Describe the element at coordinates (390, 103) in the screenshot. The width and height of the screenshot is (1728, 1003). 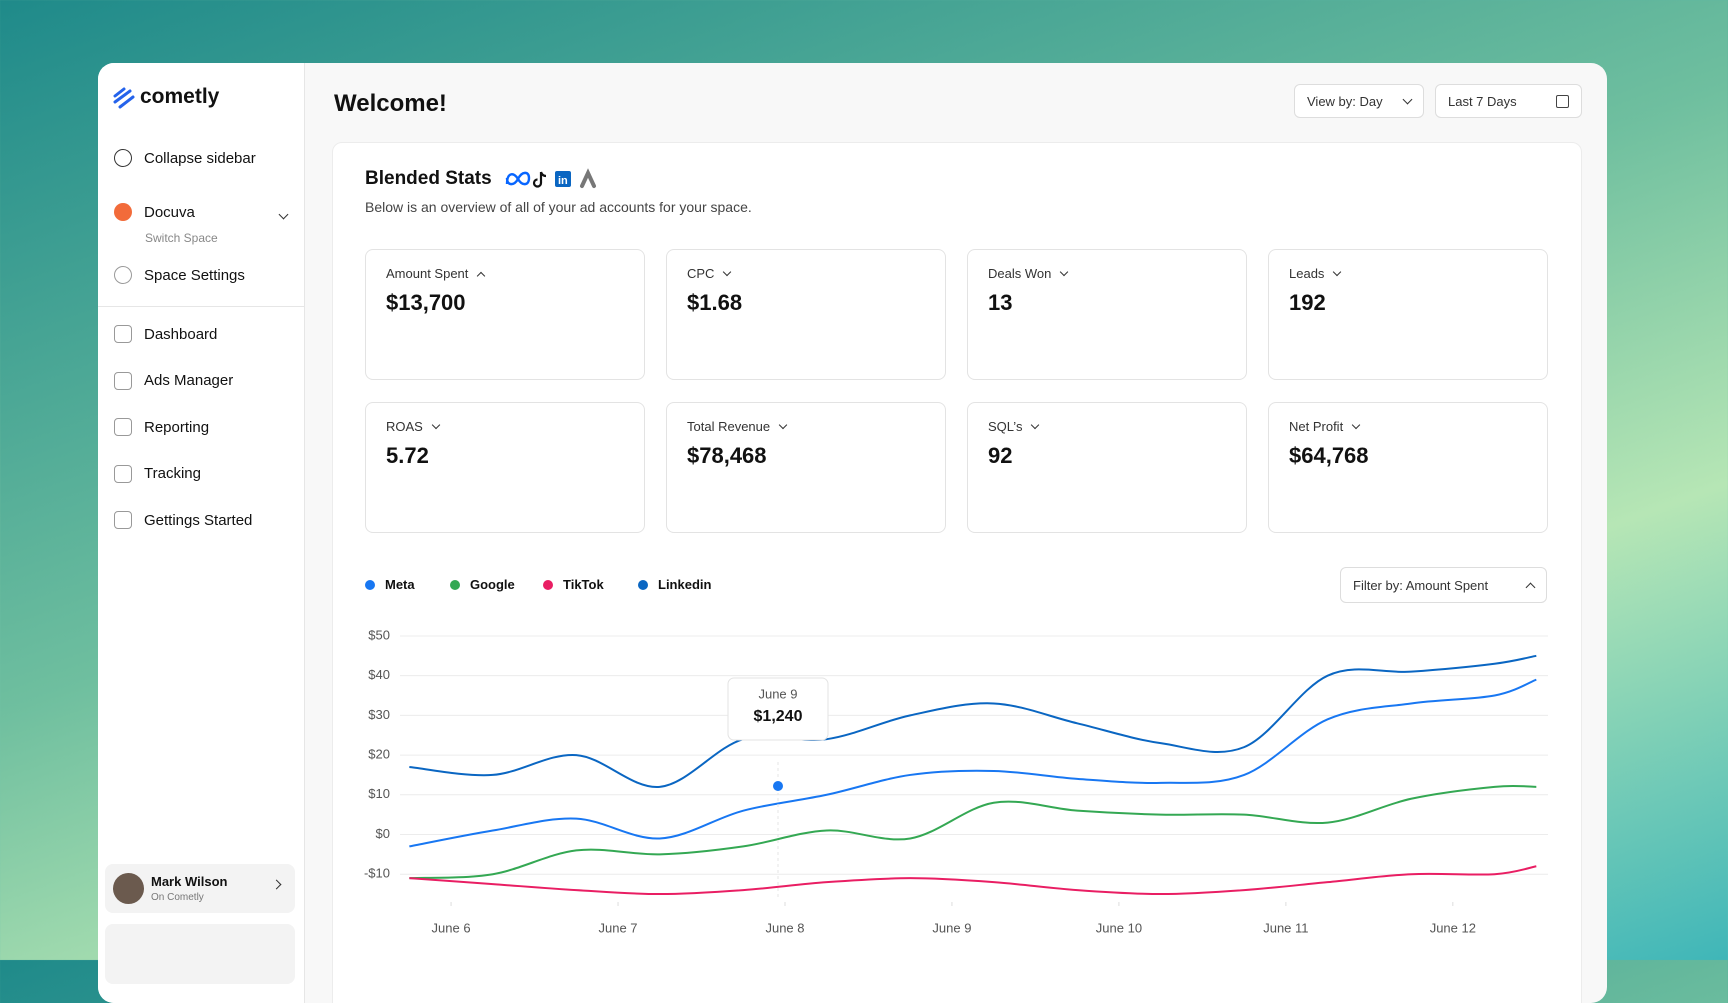
I see `page-title: Welcome!` at that location.